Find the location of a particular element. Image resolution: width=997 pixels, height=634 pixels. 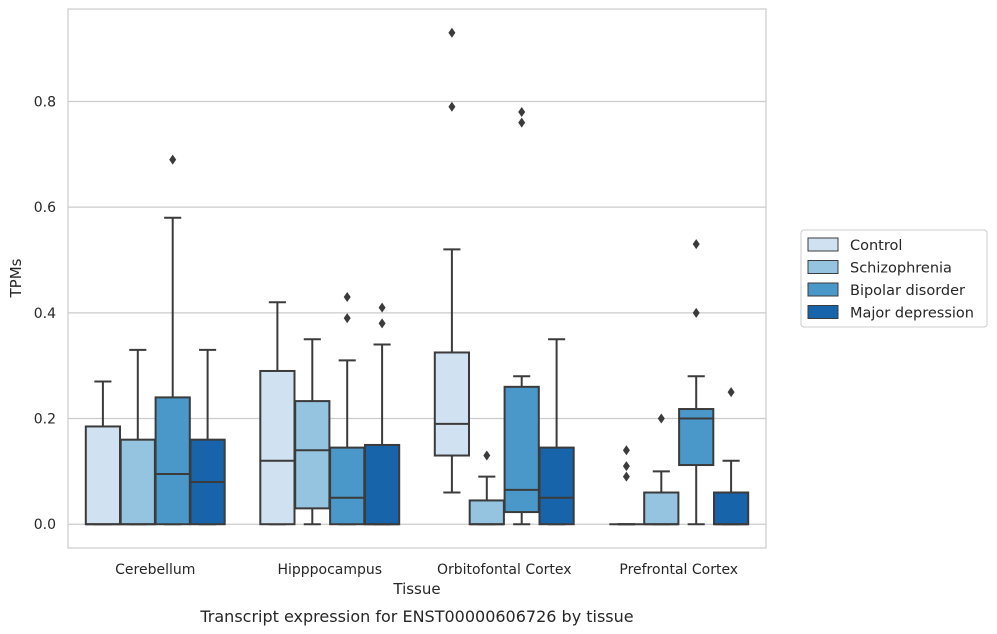

y-tick-label: 0.4 is located at coordinates (45, 314).